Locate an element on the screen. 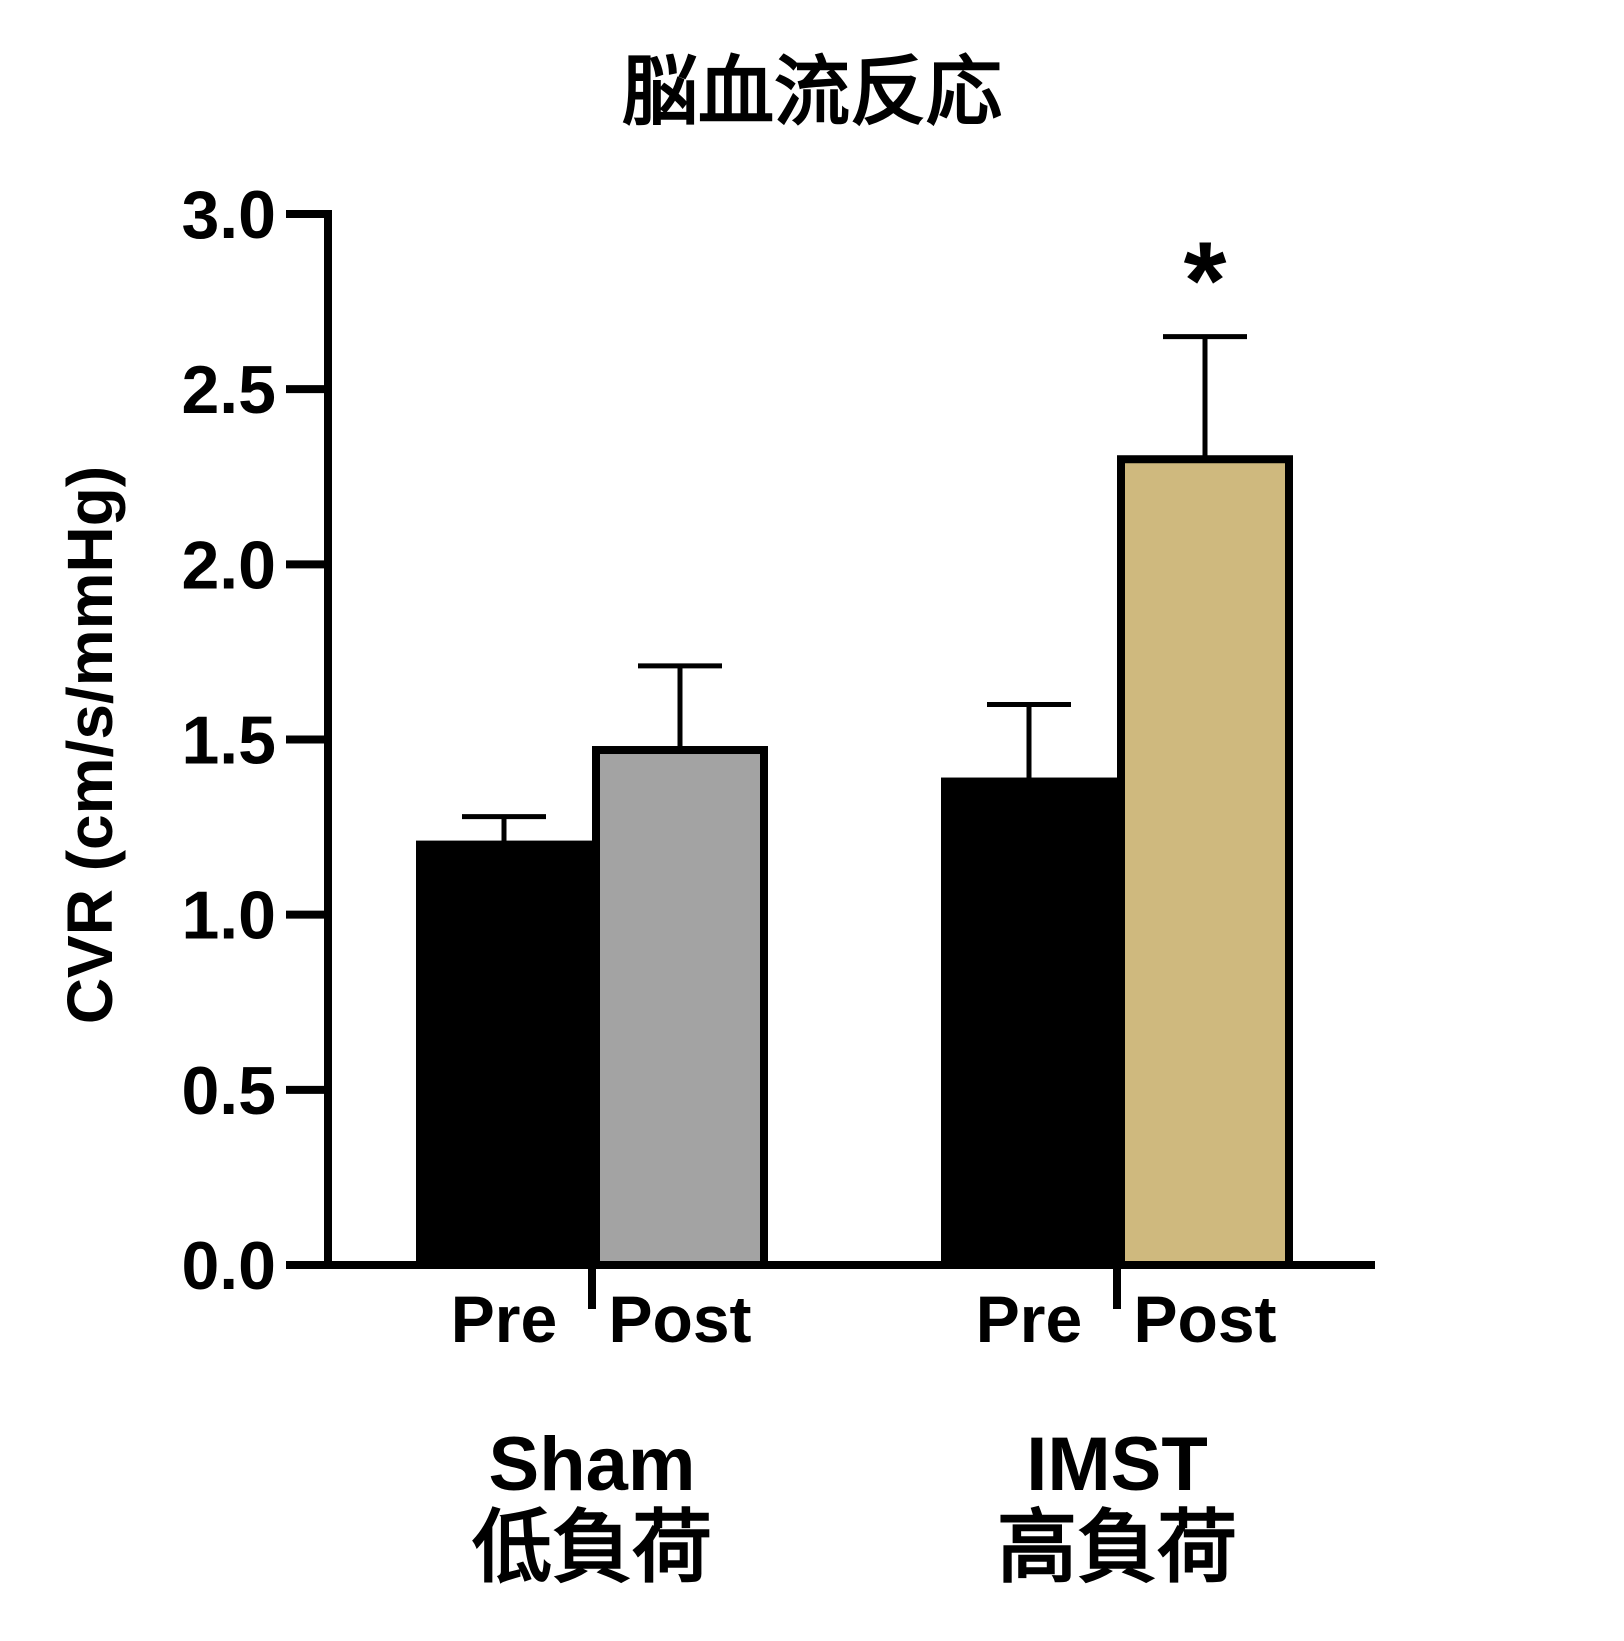 Image resolution: width=1624 pixels, height=1641 pixels. y-tick-label: 0.0 is located at coordinates (228, 1266).